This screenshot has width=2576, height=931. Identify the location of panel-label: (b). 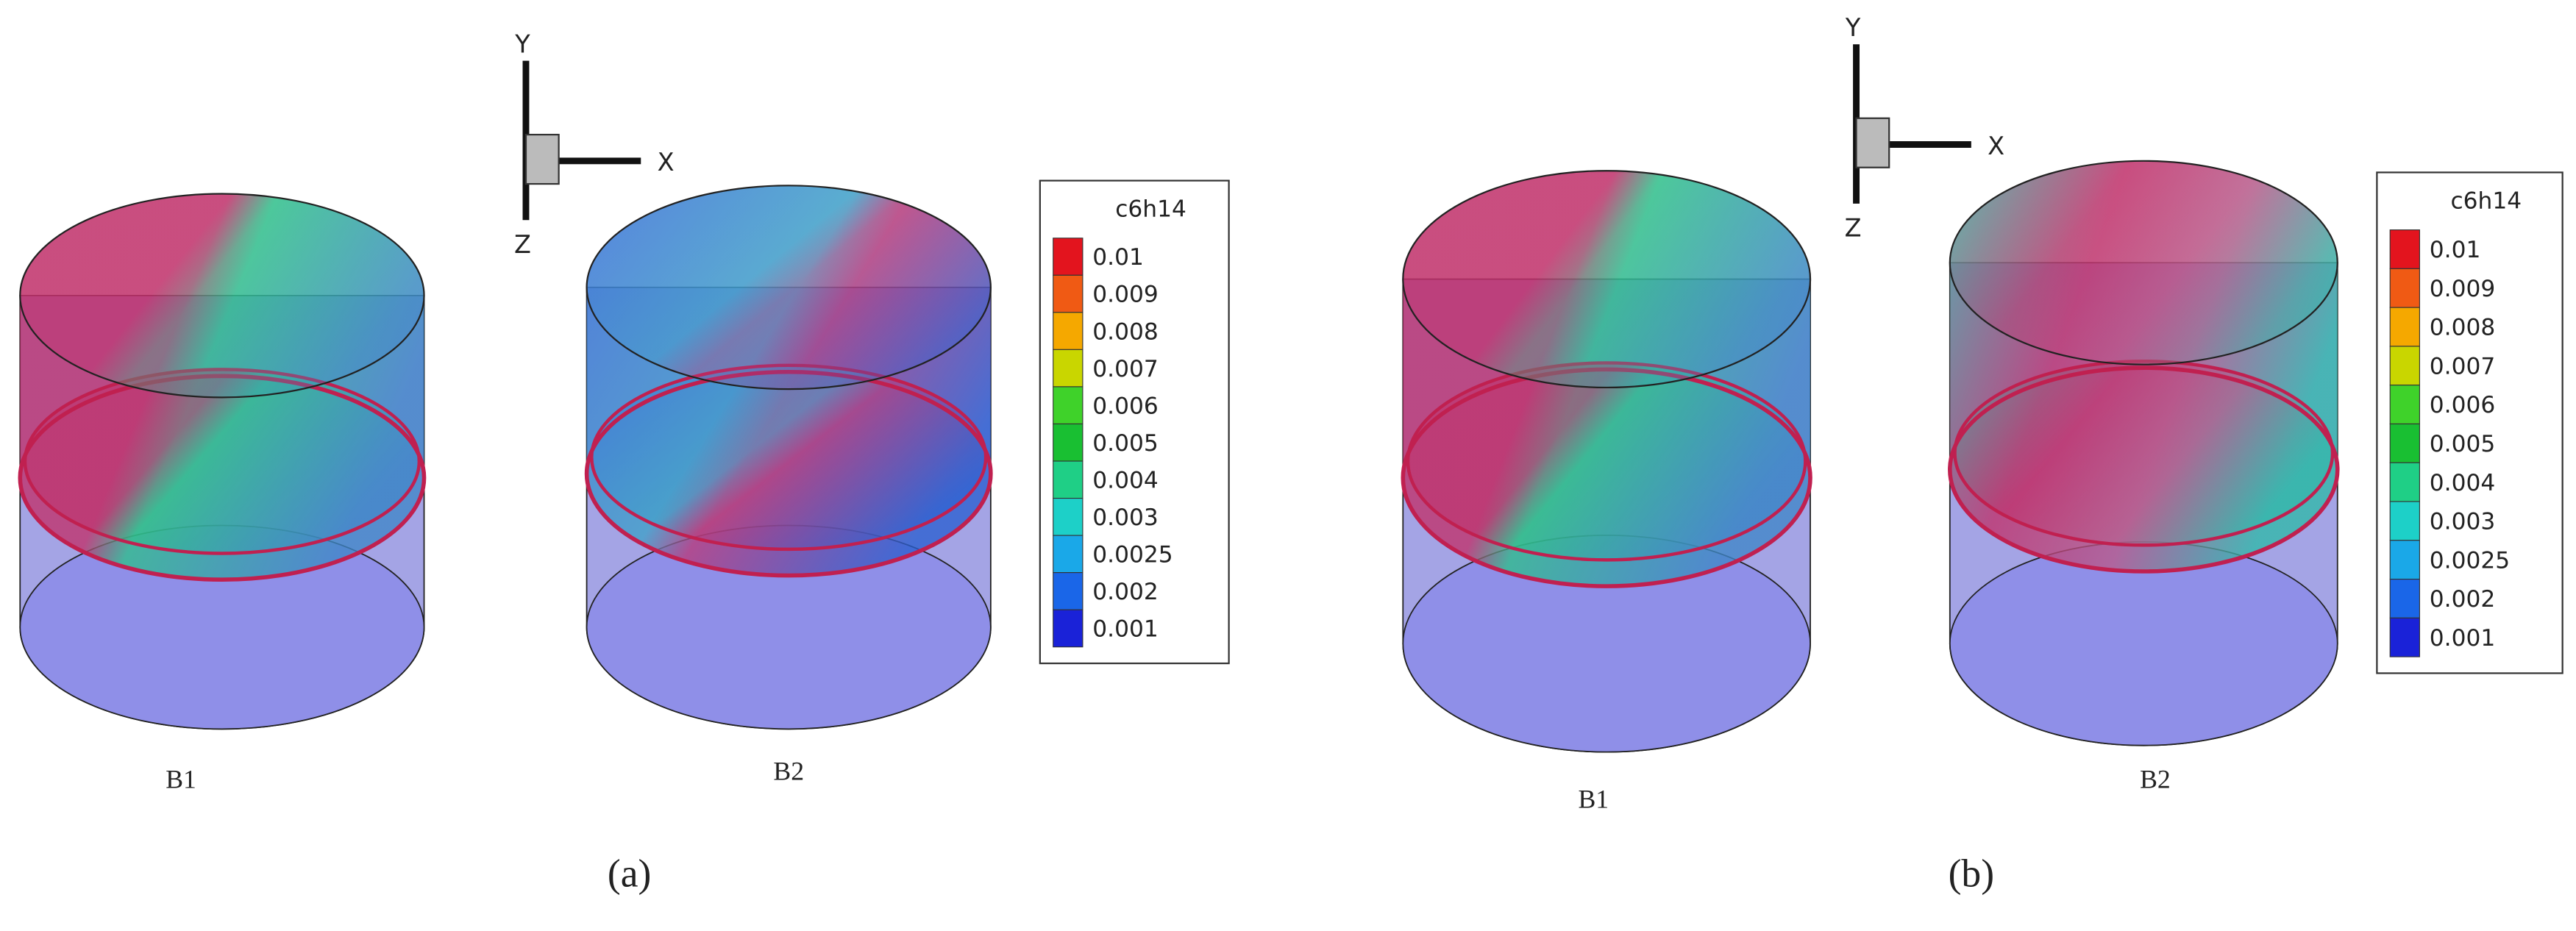
(1971, 874).